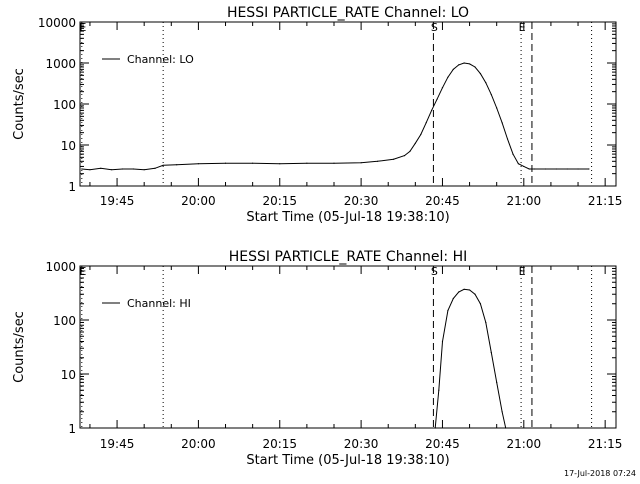 The image size is (640, 484). I want to click on panel-2-y-tick-label: 1, so click(72, 429).